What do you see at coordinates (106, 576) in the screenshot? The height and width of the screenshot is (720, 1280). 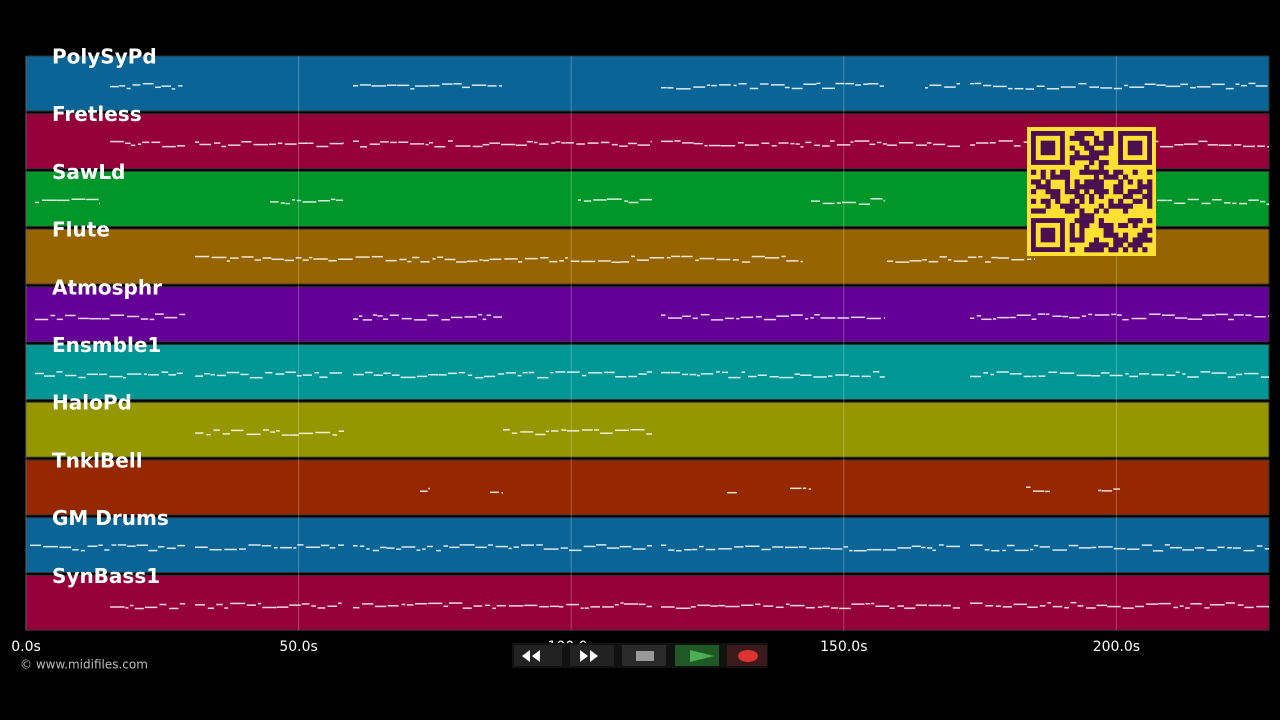 I see `track-name: SynBass1` at bounding box center [106, 576].